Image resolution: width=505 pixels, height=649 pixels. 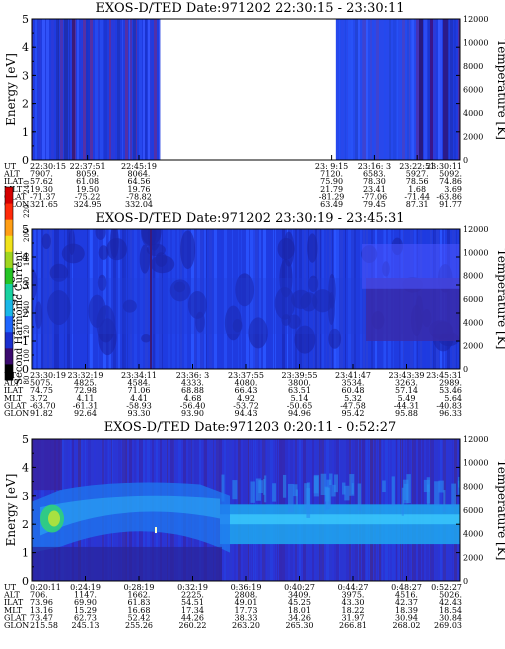 What do you see at coordinates (450, 413) in the screenshot?
I see `cell-glon: 96.33` at bounding box center [450, 413].